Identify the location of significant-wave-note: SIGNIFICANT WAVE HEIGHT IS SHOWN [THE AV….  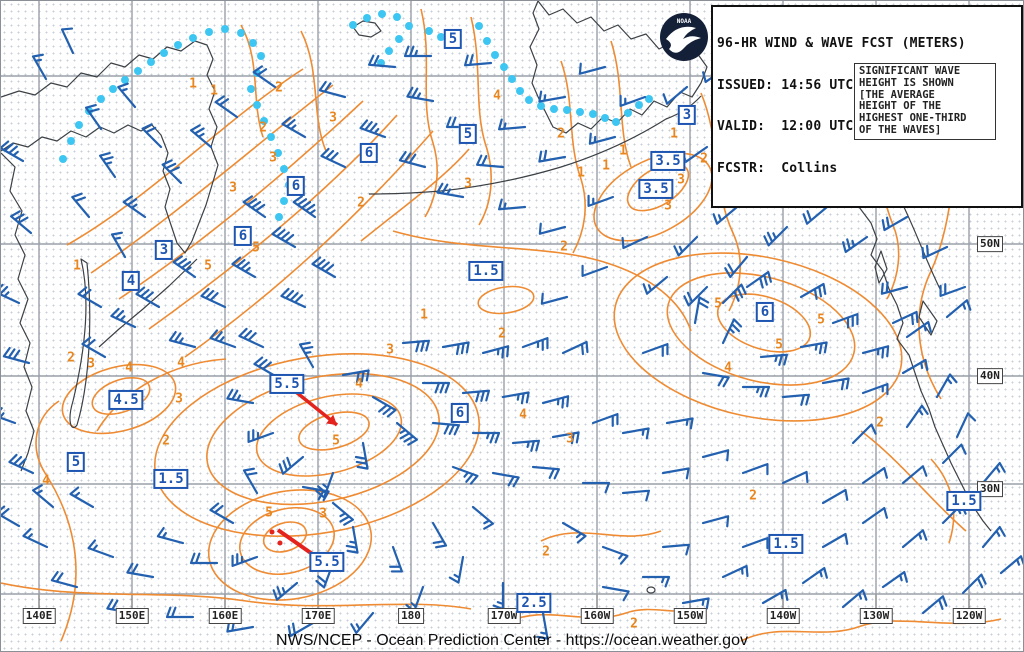
(925, 101).